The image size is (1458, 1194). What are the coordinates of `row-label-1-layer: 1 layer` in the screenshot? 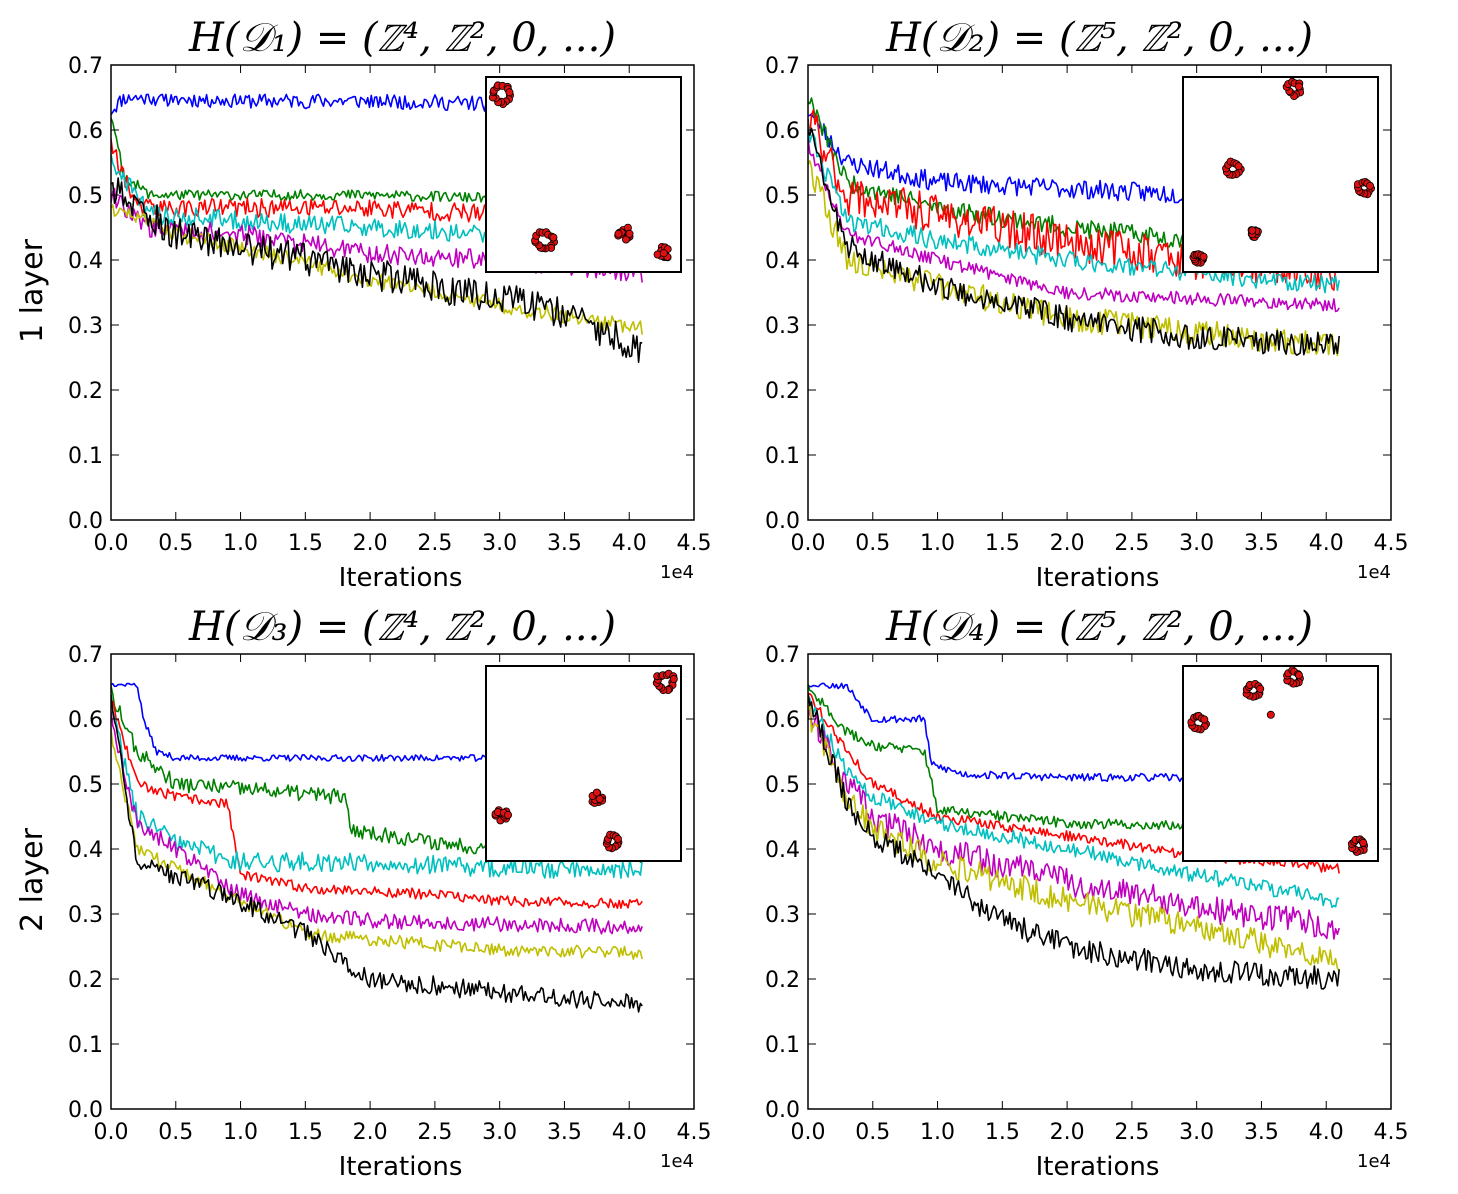 It's located at (32, 290).